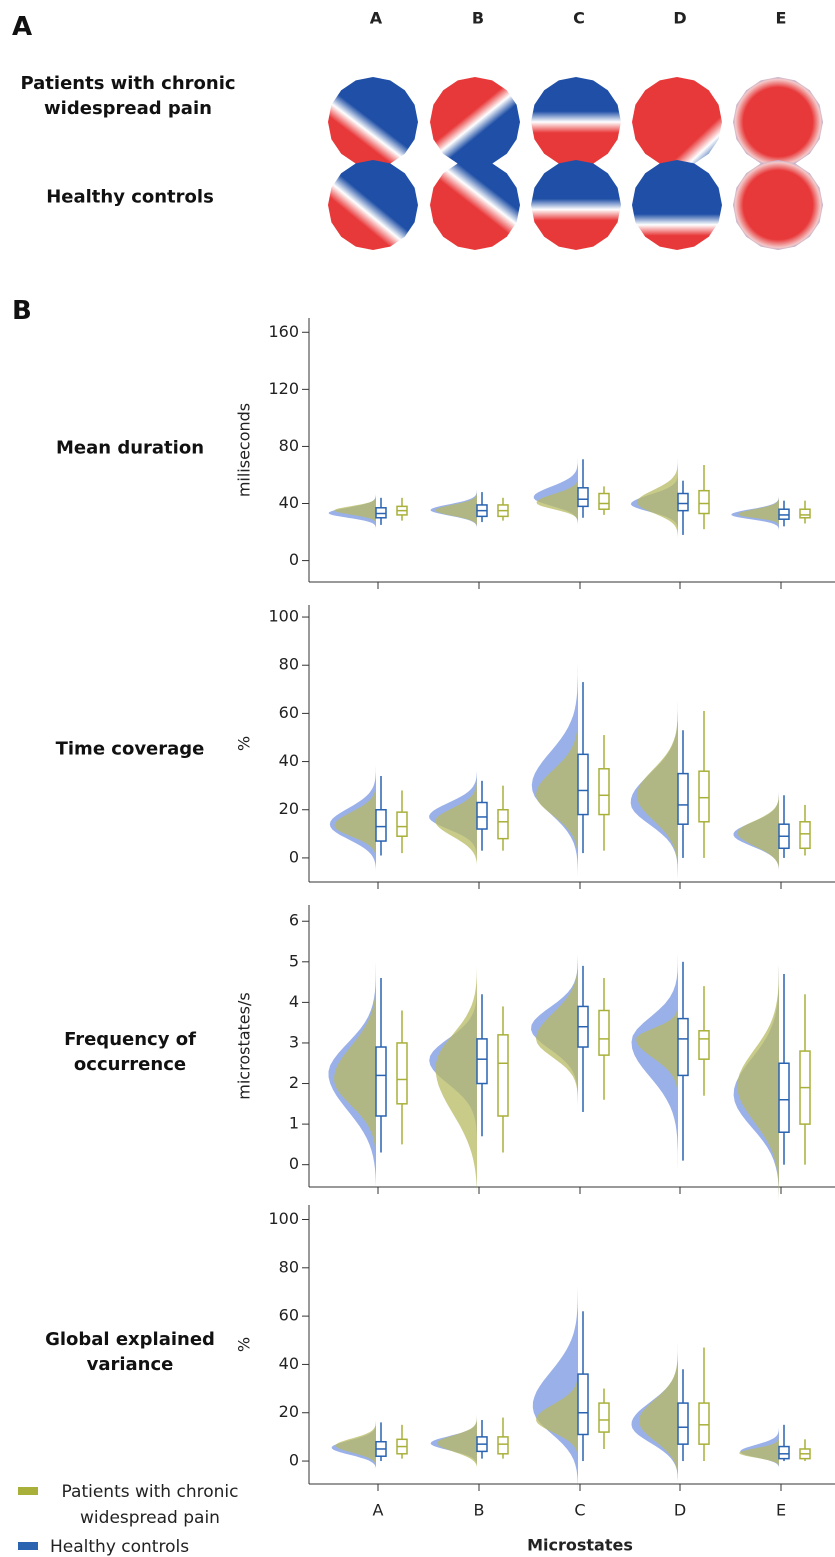  I want to click on x-tick-label: A, so click(378, 1510).